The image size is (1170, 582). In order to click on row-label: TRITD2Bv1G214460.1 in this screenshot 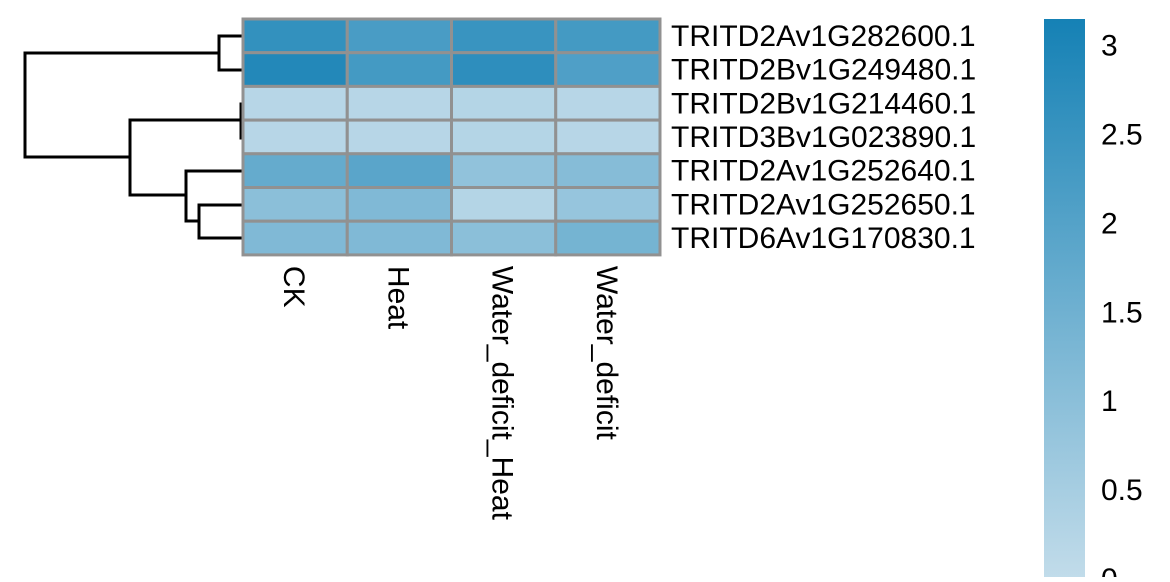, I will do `click(823, 103)`.